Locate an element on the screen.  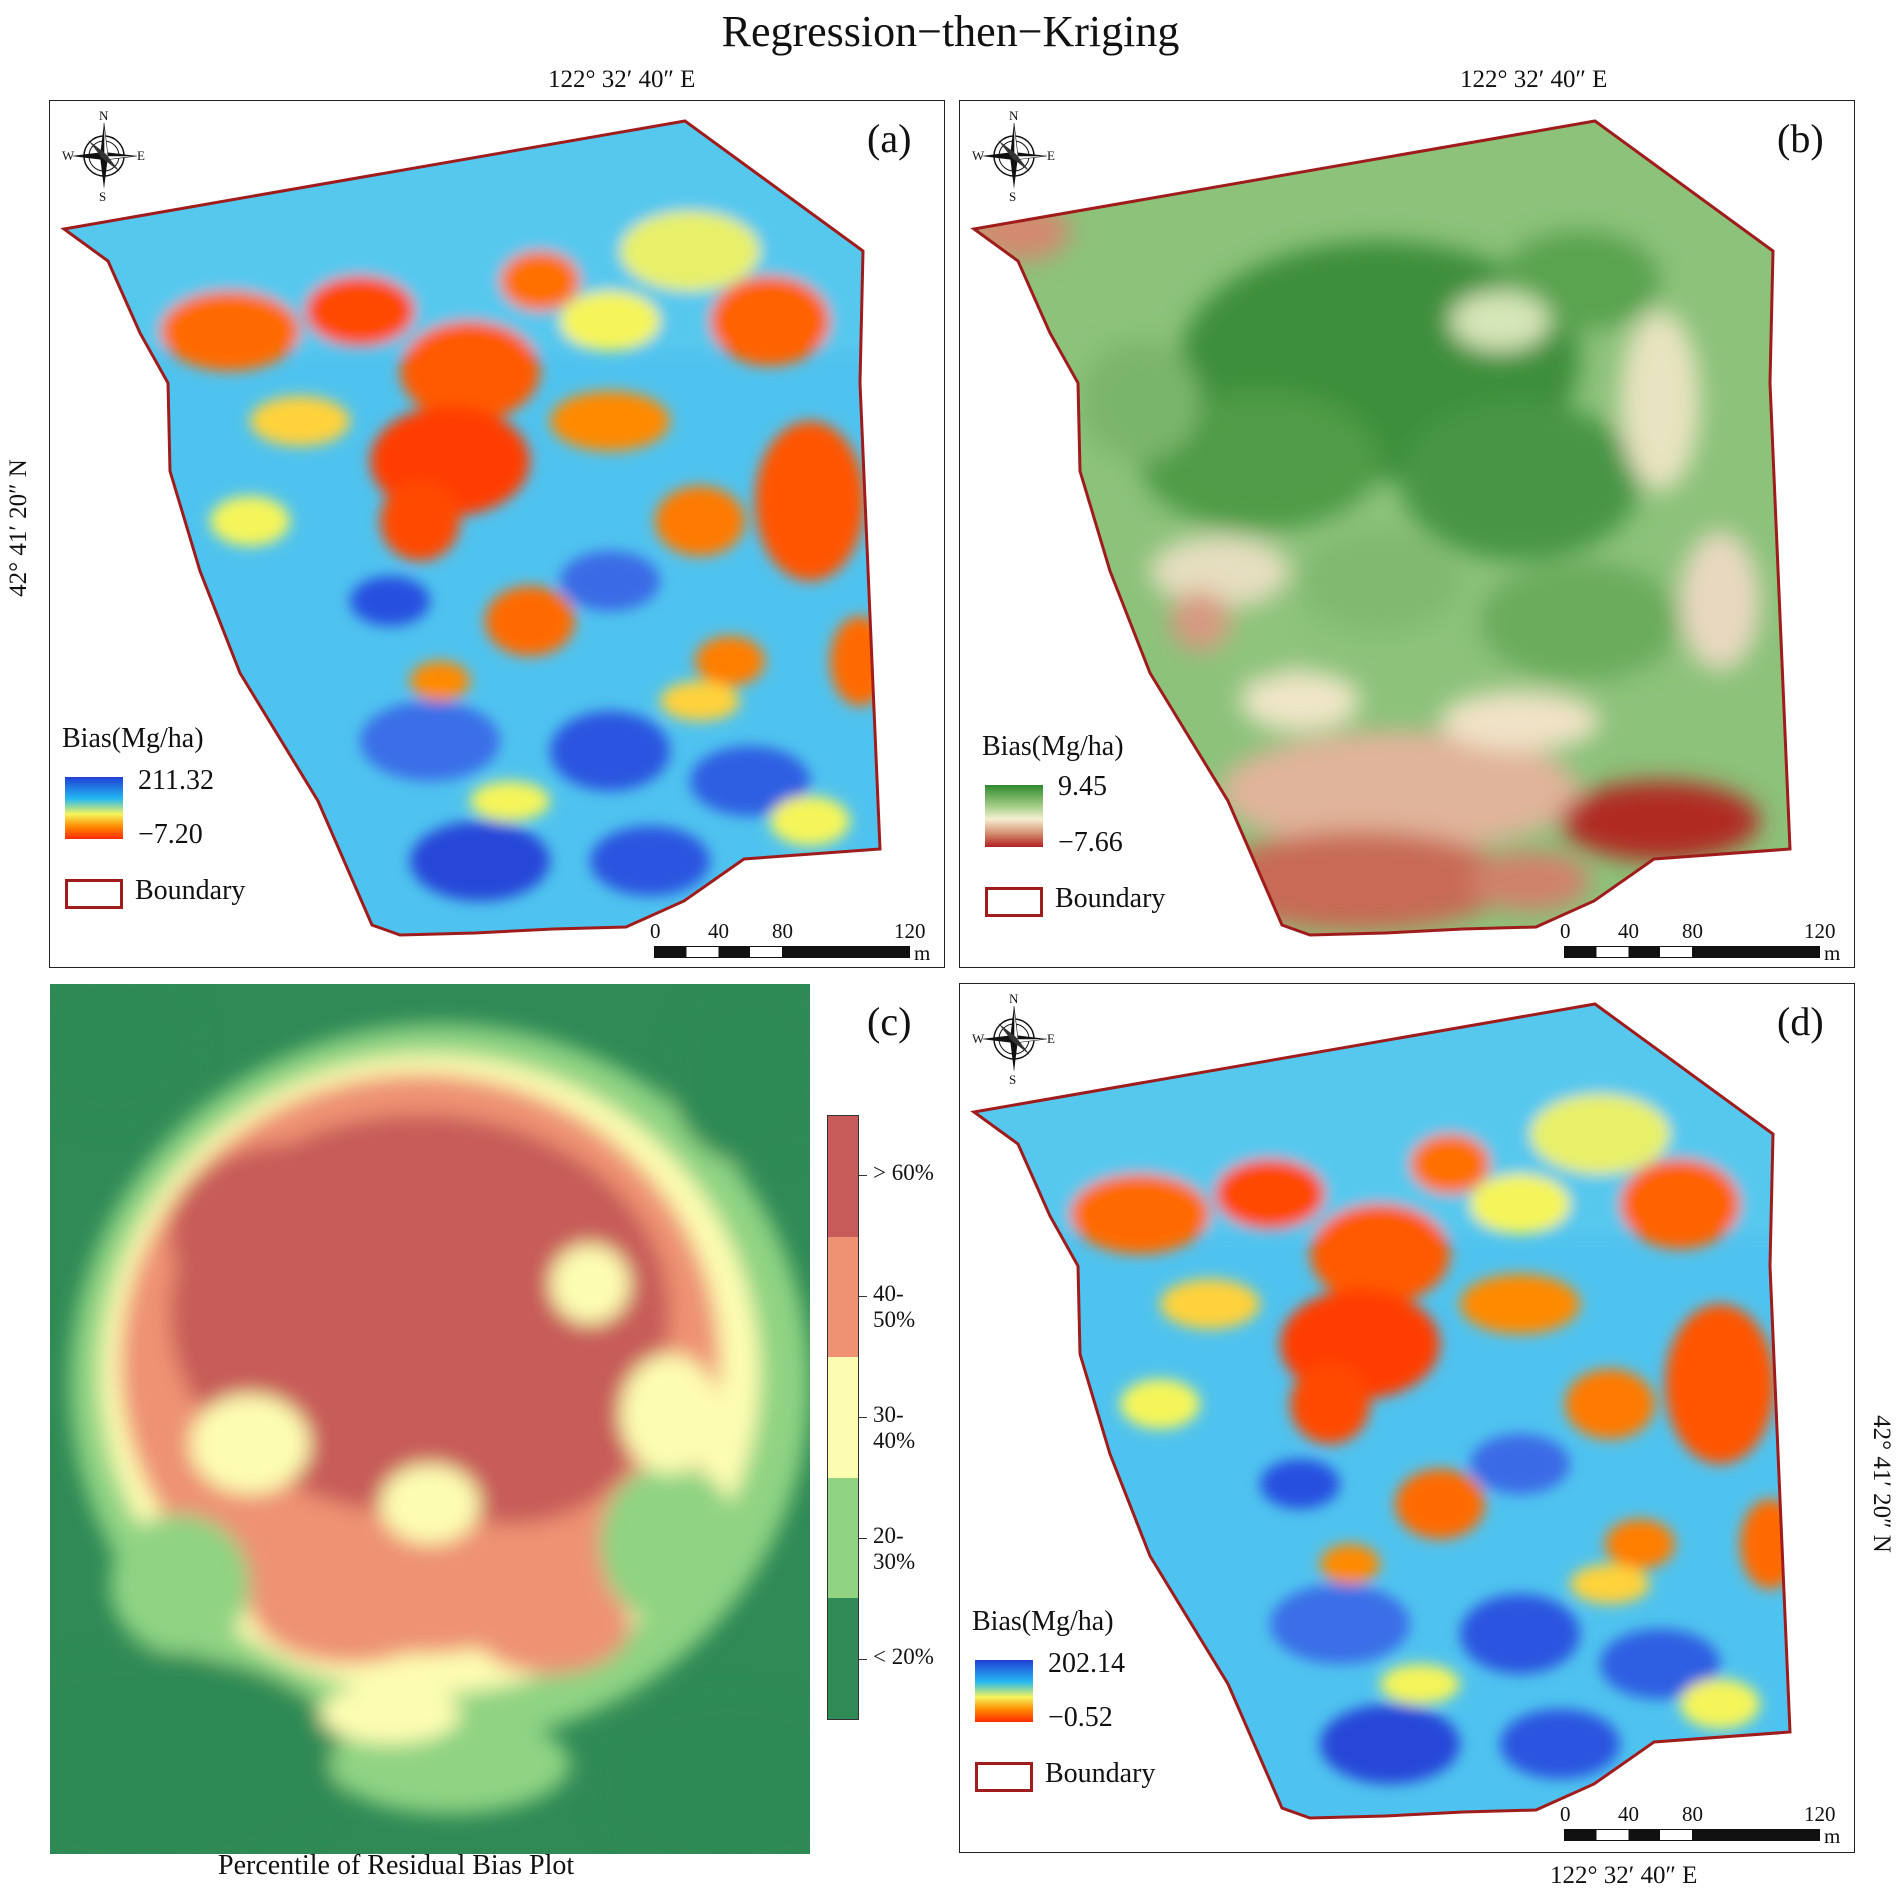
legend-title-d: Bias(Mg/ha) is located at coordinates (1043, 1621).